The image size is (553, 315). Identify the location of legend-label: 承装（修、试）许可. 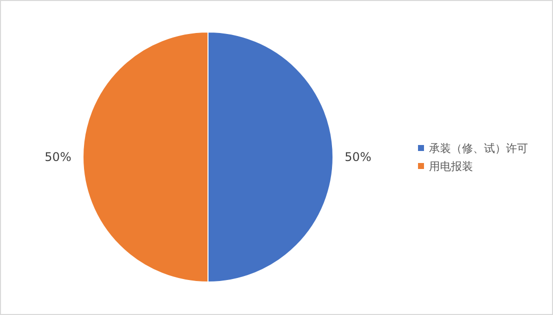
(478, 148).